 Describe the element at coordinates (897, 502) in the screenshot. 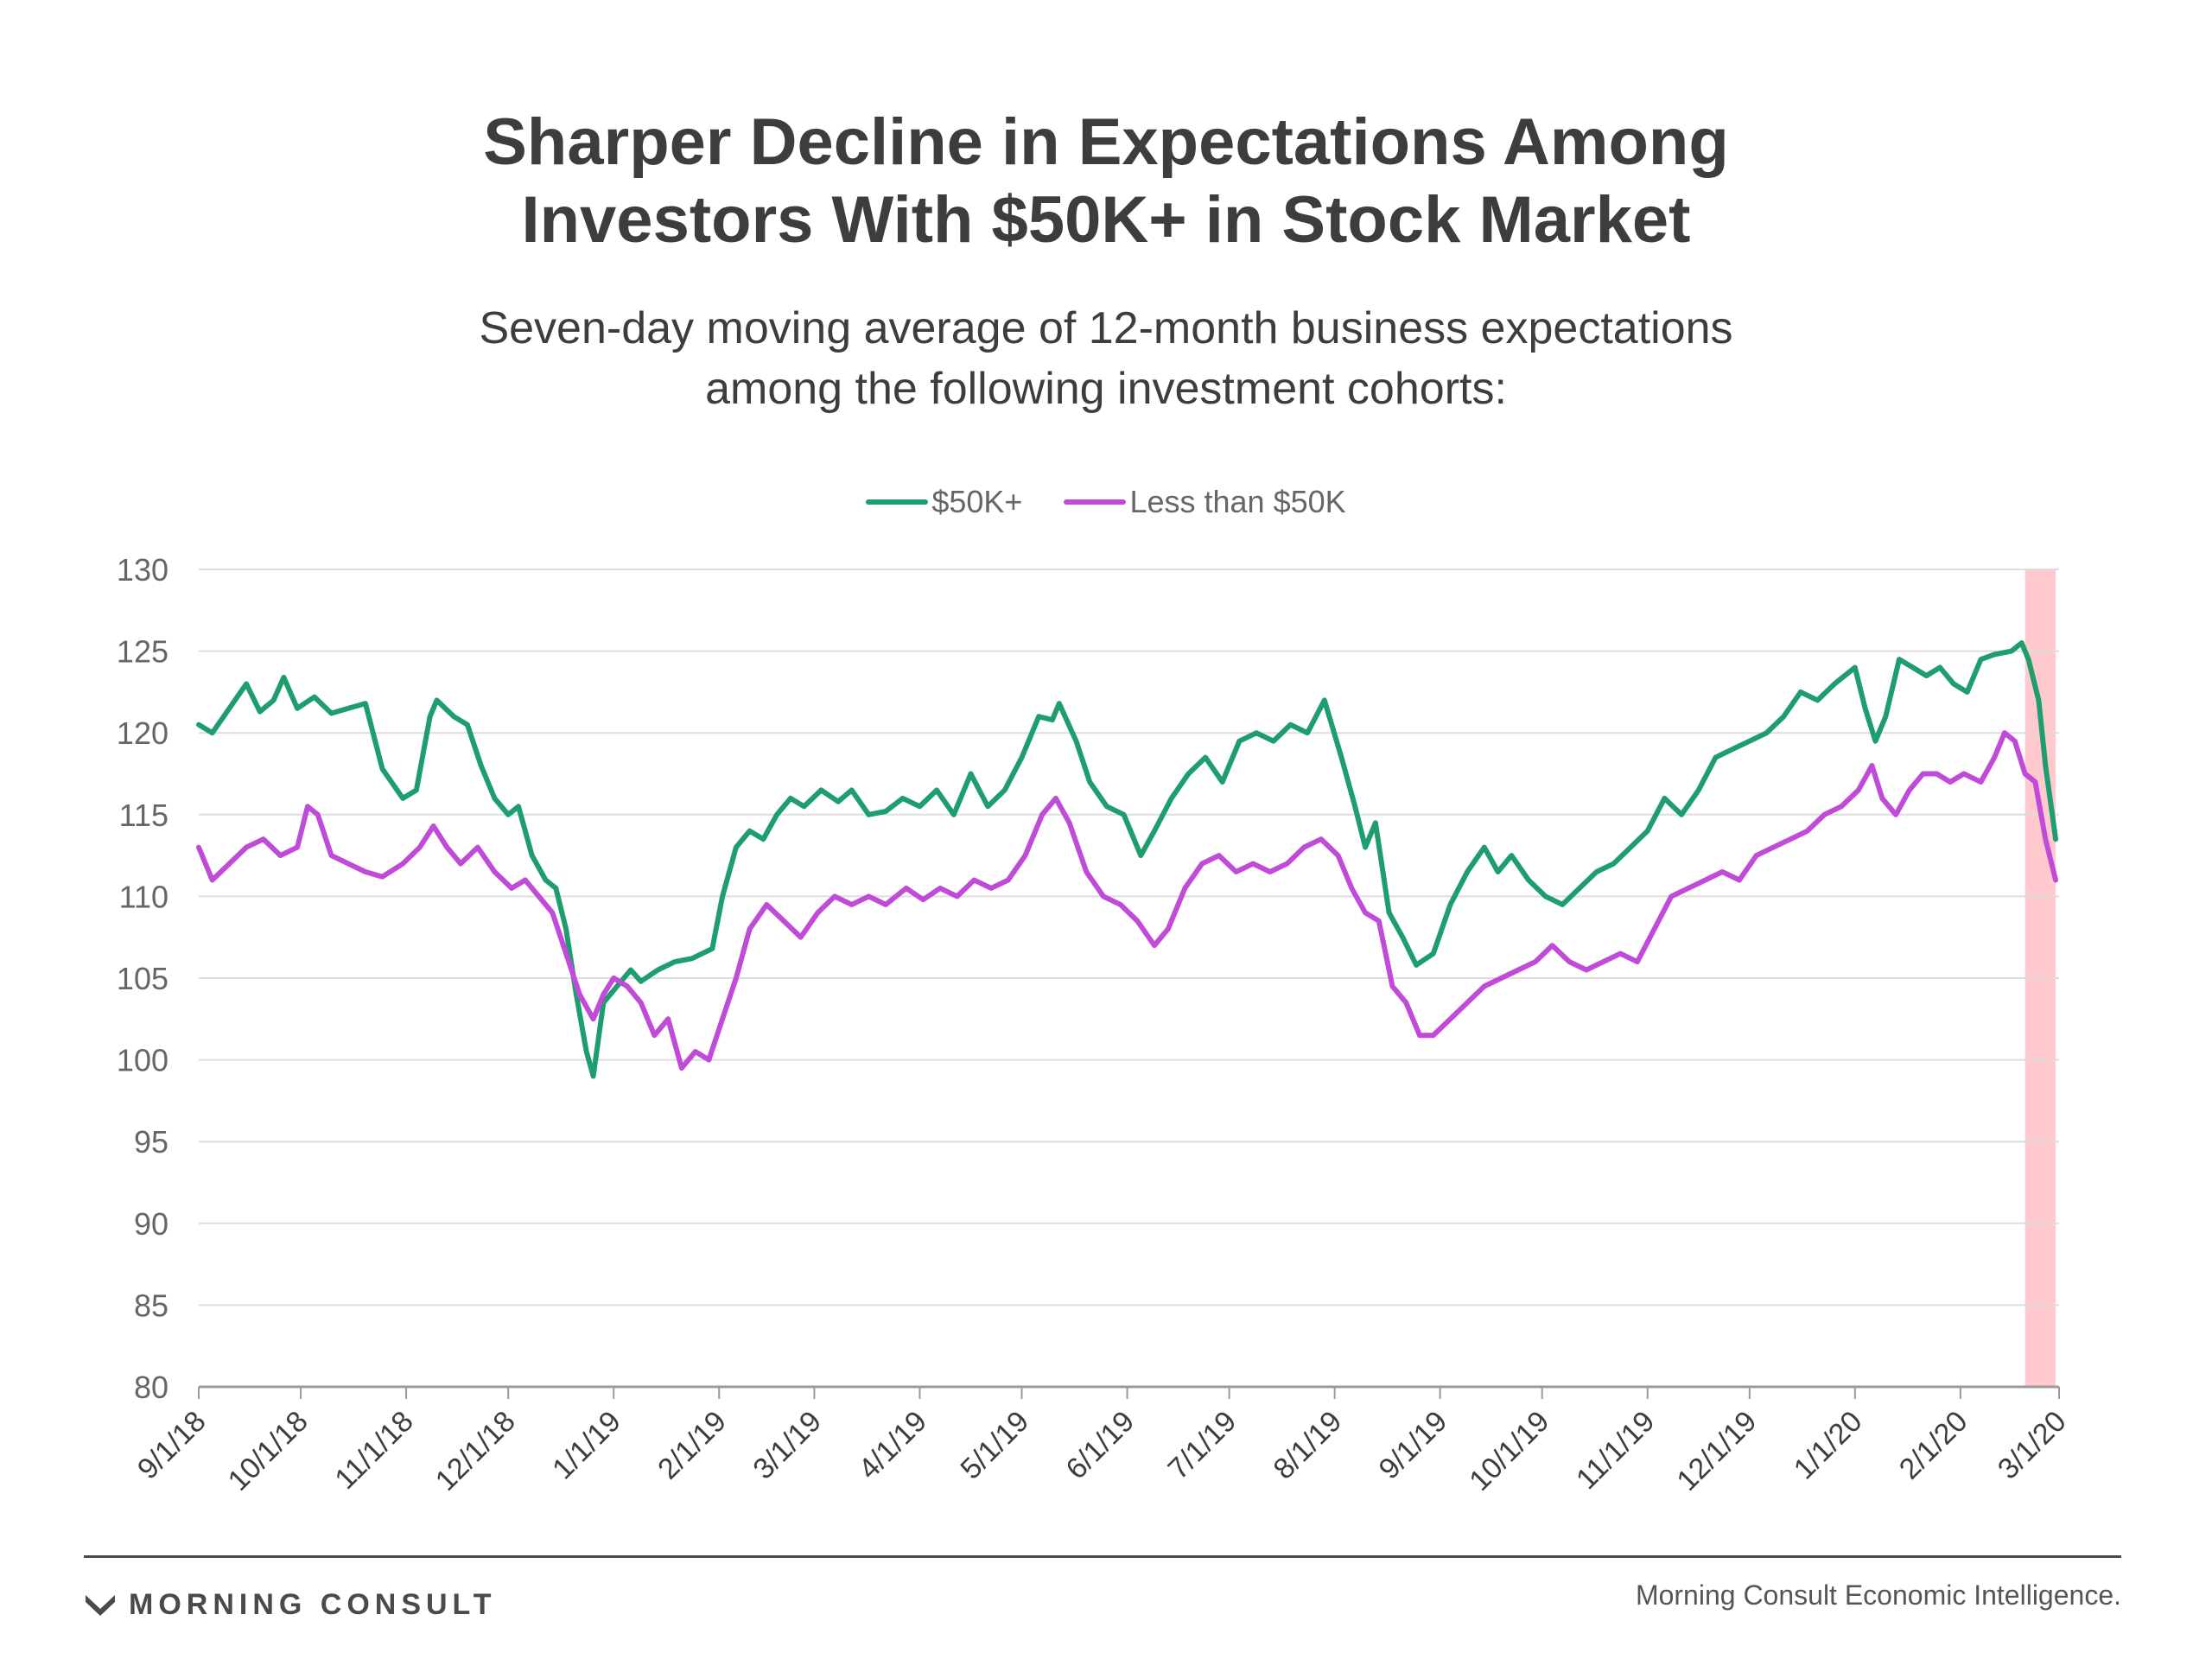

I see `legend-swatch-high` at that location.